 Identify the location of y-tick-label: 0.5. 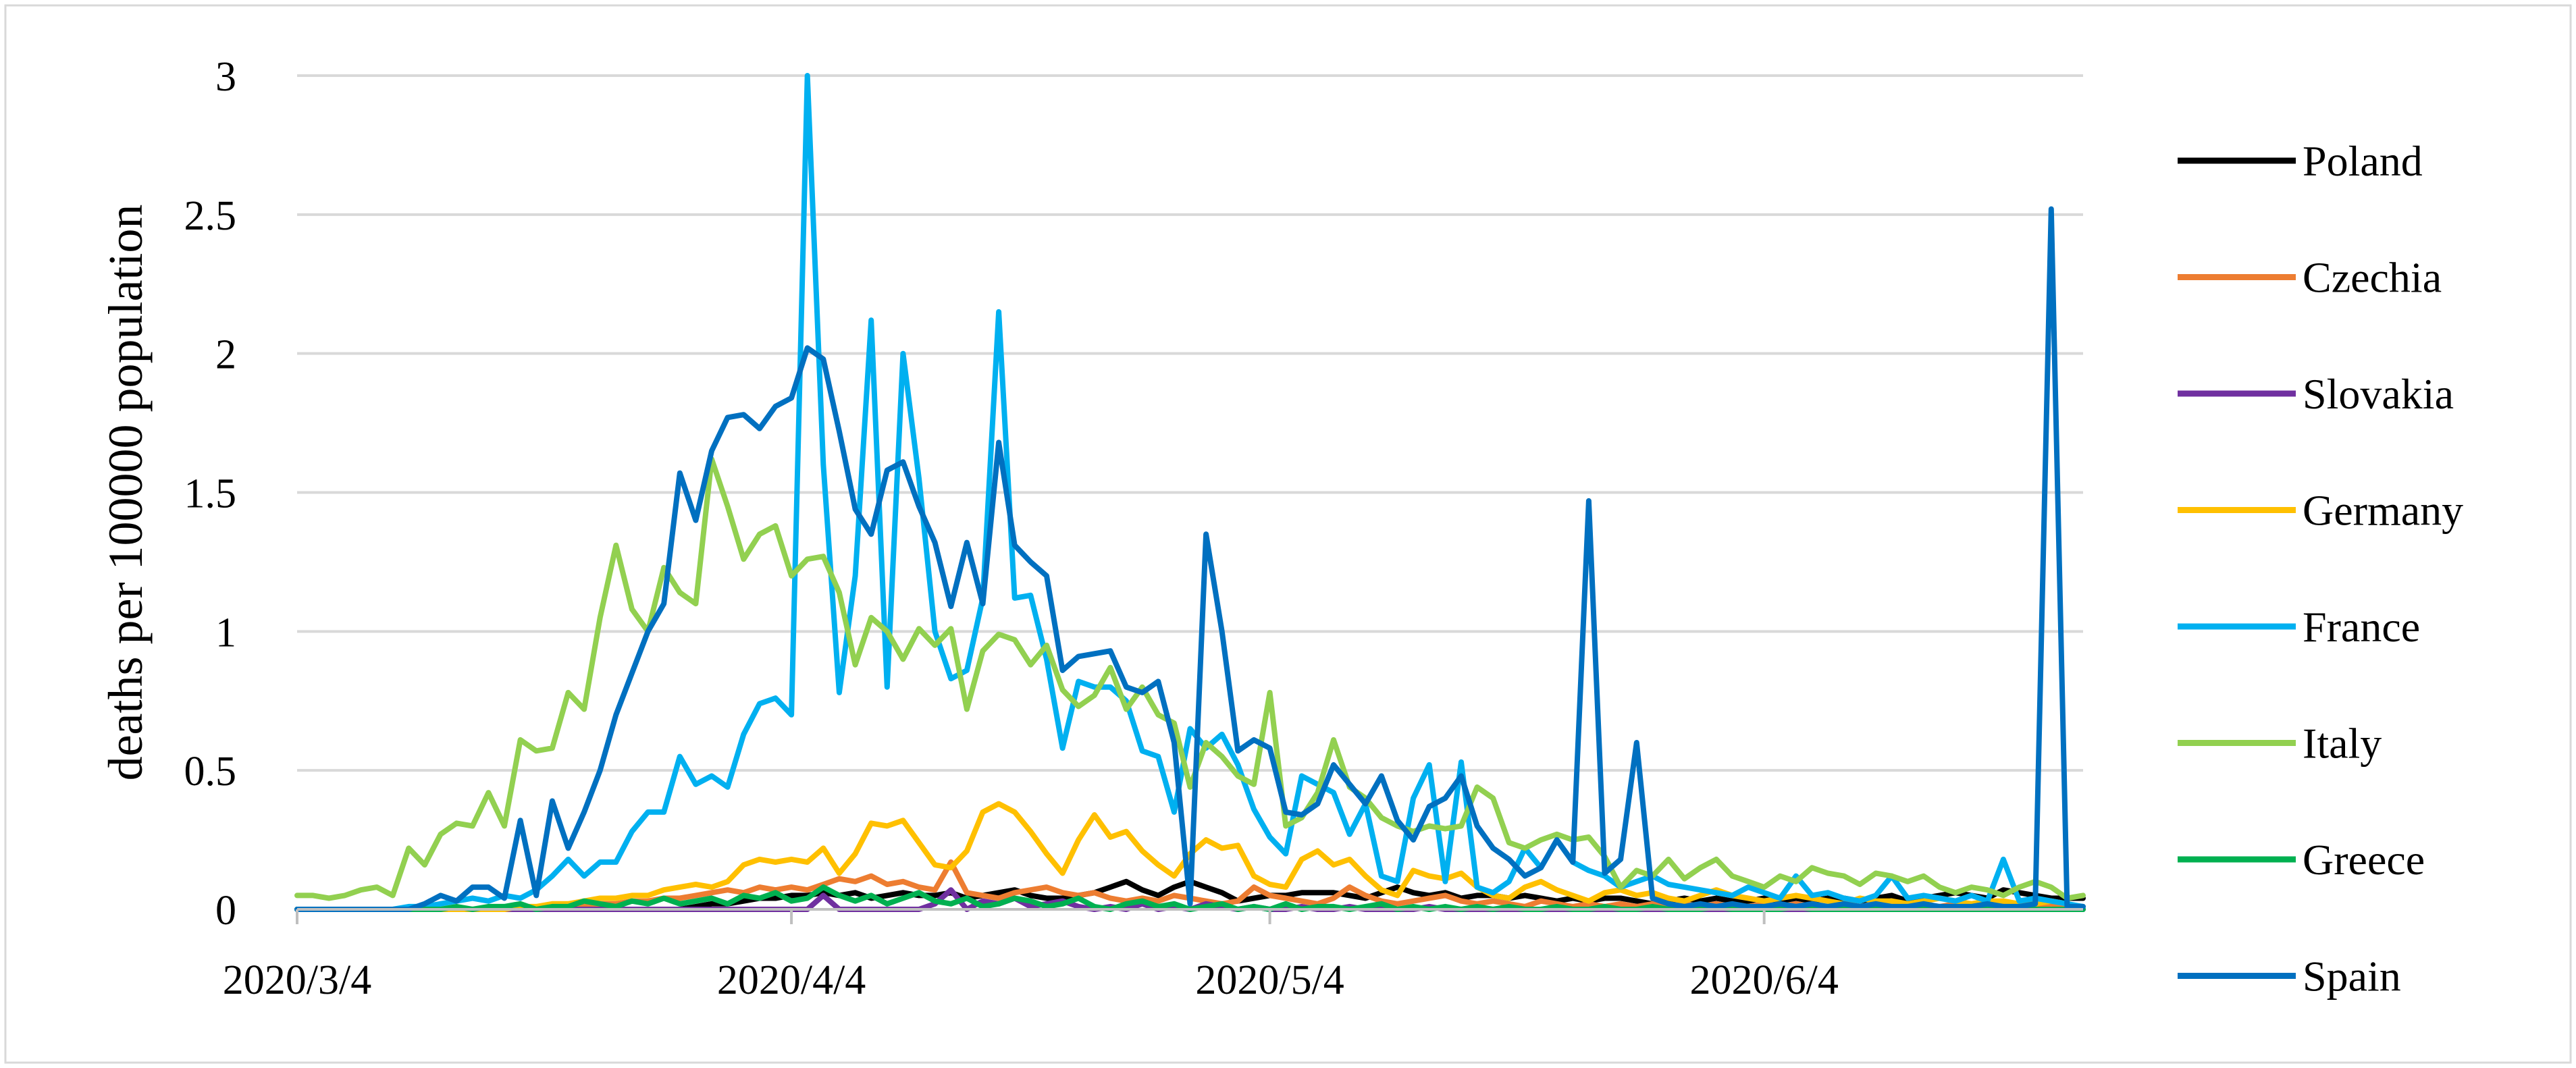
(211, 772).